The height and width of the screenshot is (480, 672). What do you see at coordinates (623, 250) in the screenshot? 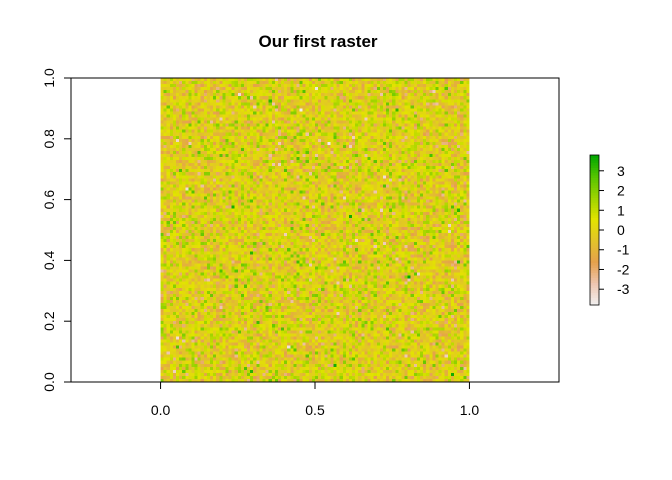
I see `legend-tick-label: -1` at bounding box center [623, 250].